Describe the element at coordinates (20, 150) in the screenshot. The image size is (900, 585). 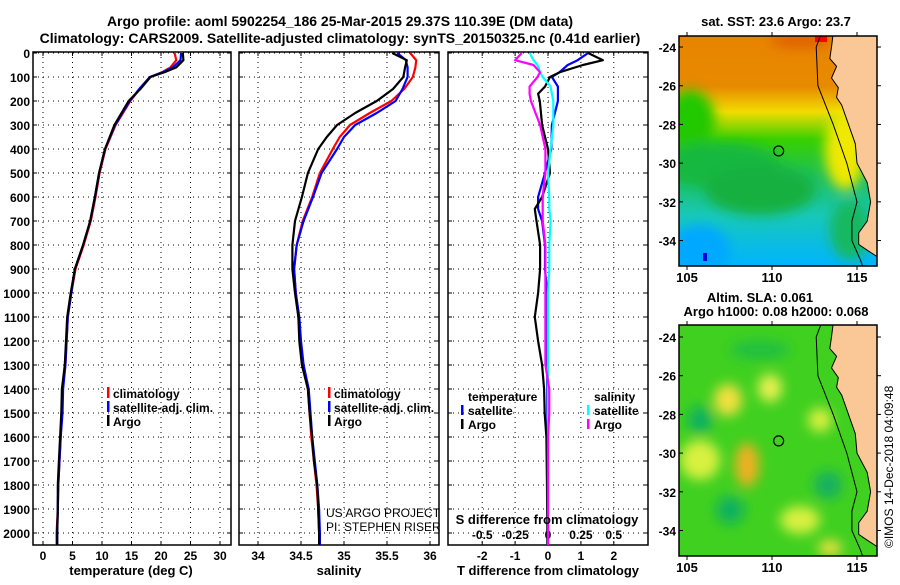
I see `depth-tick-label: 400` at that location.